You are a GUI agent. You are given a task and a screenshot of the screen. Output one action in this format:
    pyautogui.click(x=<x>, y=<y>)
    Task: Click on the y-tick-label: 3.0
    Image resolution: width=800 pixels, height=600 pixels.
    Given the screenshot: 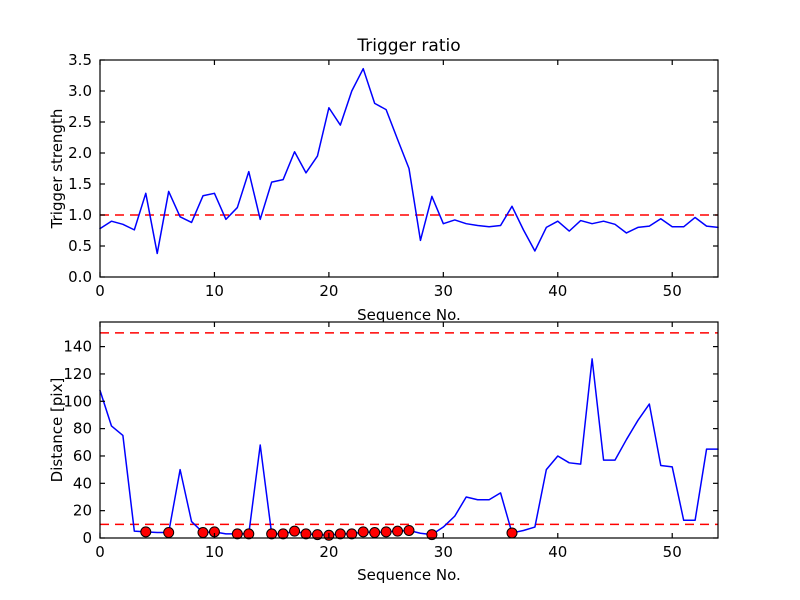 What is the action you would take?
    pyautogui.click(x=80, y=91)
    